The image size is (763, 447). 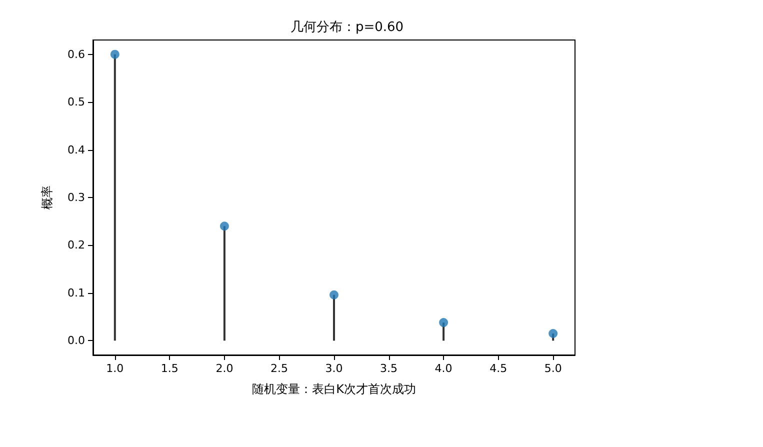 What do you see at coordinates (169, 368) in the screenshot?
I see `x-tick-label: 1.5` at bounding box center [169, 368].